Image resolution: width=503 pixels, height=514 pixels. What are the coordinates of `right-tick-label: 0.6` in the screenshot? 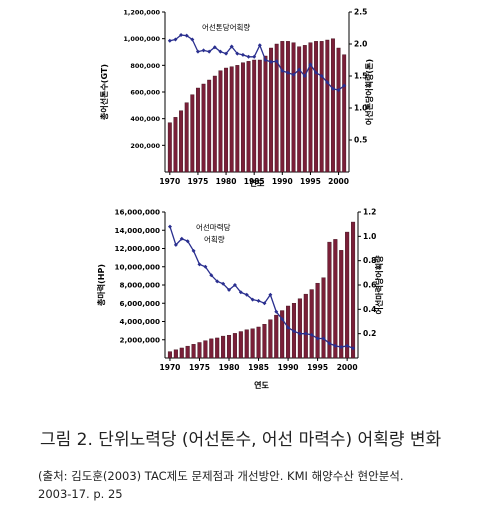 It's located at (369, 285).